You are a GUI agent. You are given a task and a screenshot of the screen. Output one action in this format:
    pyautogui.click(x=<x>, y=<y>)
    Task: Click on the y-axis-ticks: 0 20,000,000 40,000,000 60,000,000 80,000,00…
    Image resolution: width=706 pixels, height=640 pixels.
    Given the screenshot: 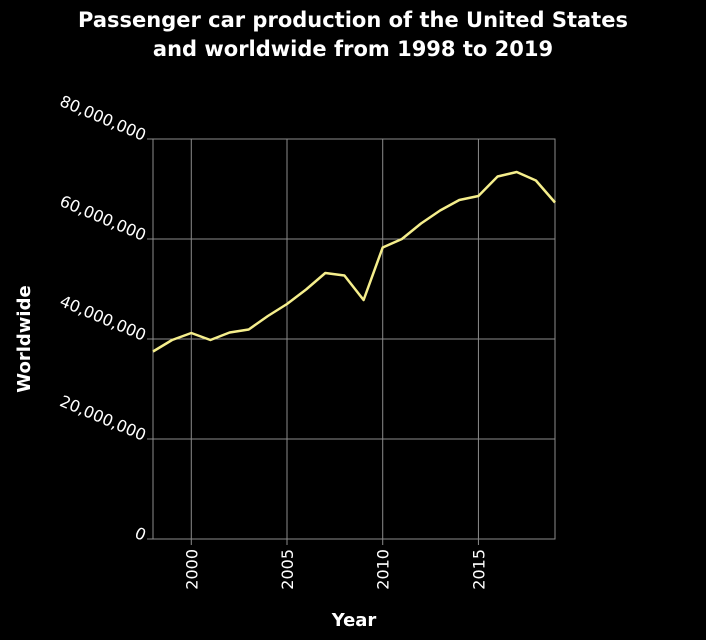 What is the action you would take?
    pyautogui.click(x=105, y=318)
    